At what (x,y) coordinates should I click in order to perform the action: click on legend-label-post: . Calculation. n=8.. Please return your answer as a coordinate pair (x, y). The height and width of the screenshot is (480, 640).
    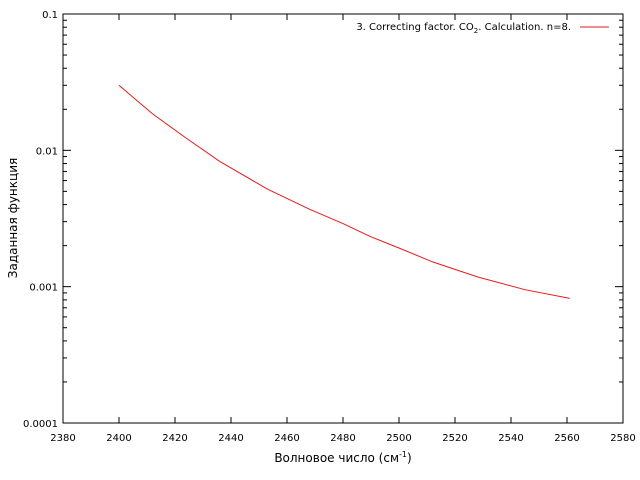
    Looking at the image, I should click on (524, 27).